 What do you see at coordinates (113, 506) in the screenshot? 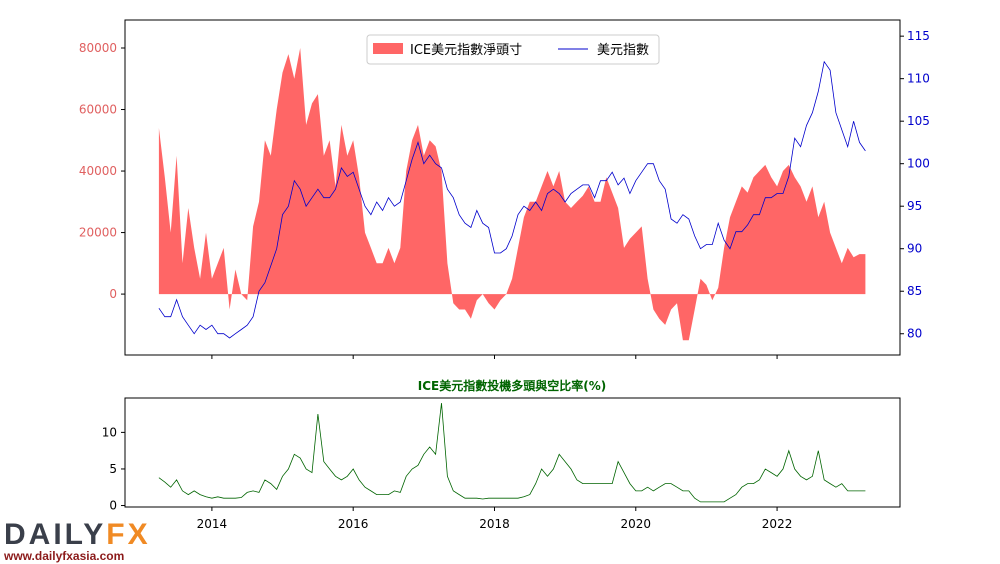
I see `bottom-ytick-label: 0` at bounding box center [113, 506].